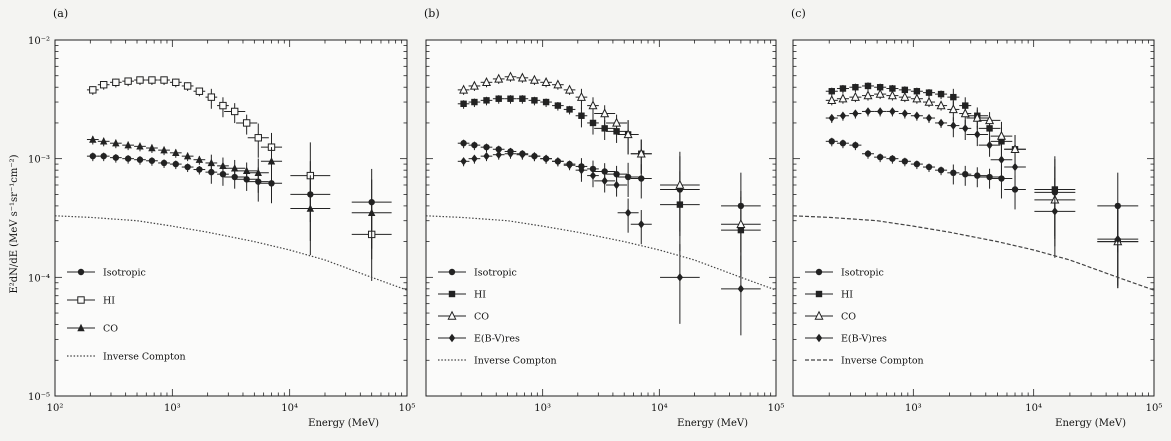 This screenshot has width=1171, height=441. What do you see at coordinates (239, 197) in the screenshot?
I see `series-co` at bounding box center [239, 197].